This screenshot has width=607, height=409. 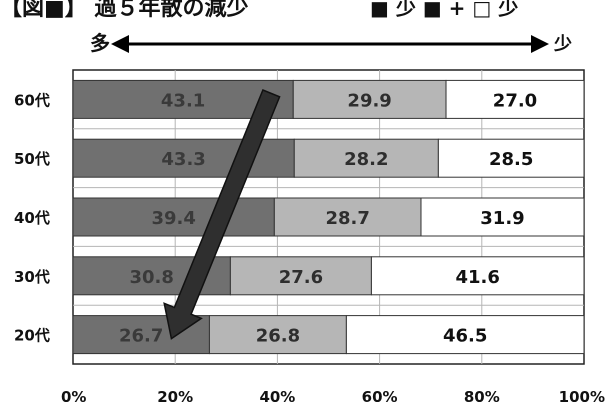 I want to click on data-label: 28.2, so click(x=366, y=159).